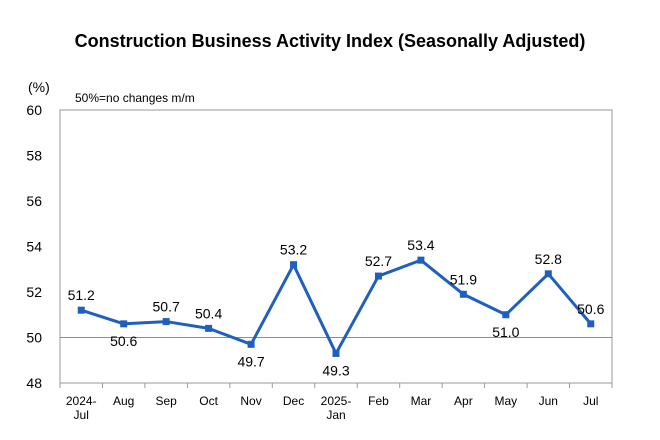  I want to click on data-label: 50.7, so click(166, 307).